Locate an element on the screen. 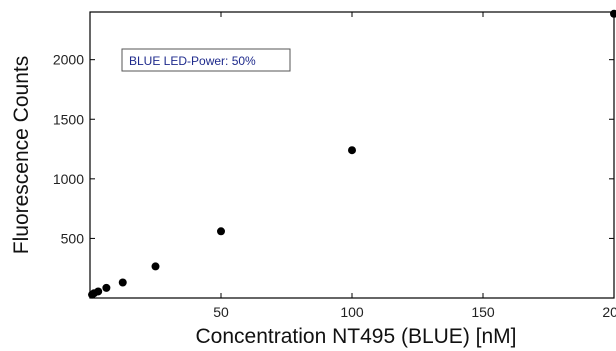  y-tick-label: 500 is located at coordinates (73, 238).